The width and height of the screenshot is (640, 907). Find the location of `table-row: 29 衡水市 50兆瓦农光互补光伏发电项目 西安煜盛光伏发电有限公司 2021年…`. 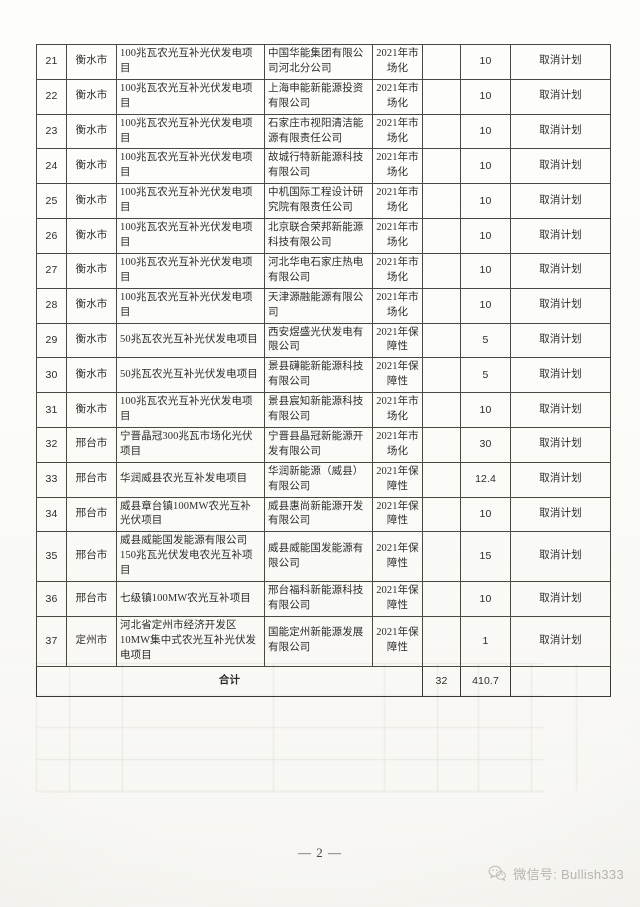

table-row: 29 衡水市 50兆瓦农光互补光伏发电项目 西安煜盛光伏发电有限公司 2021年… is located at coordinates (323, 340).